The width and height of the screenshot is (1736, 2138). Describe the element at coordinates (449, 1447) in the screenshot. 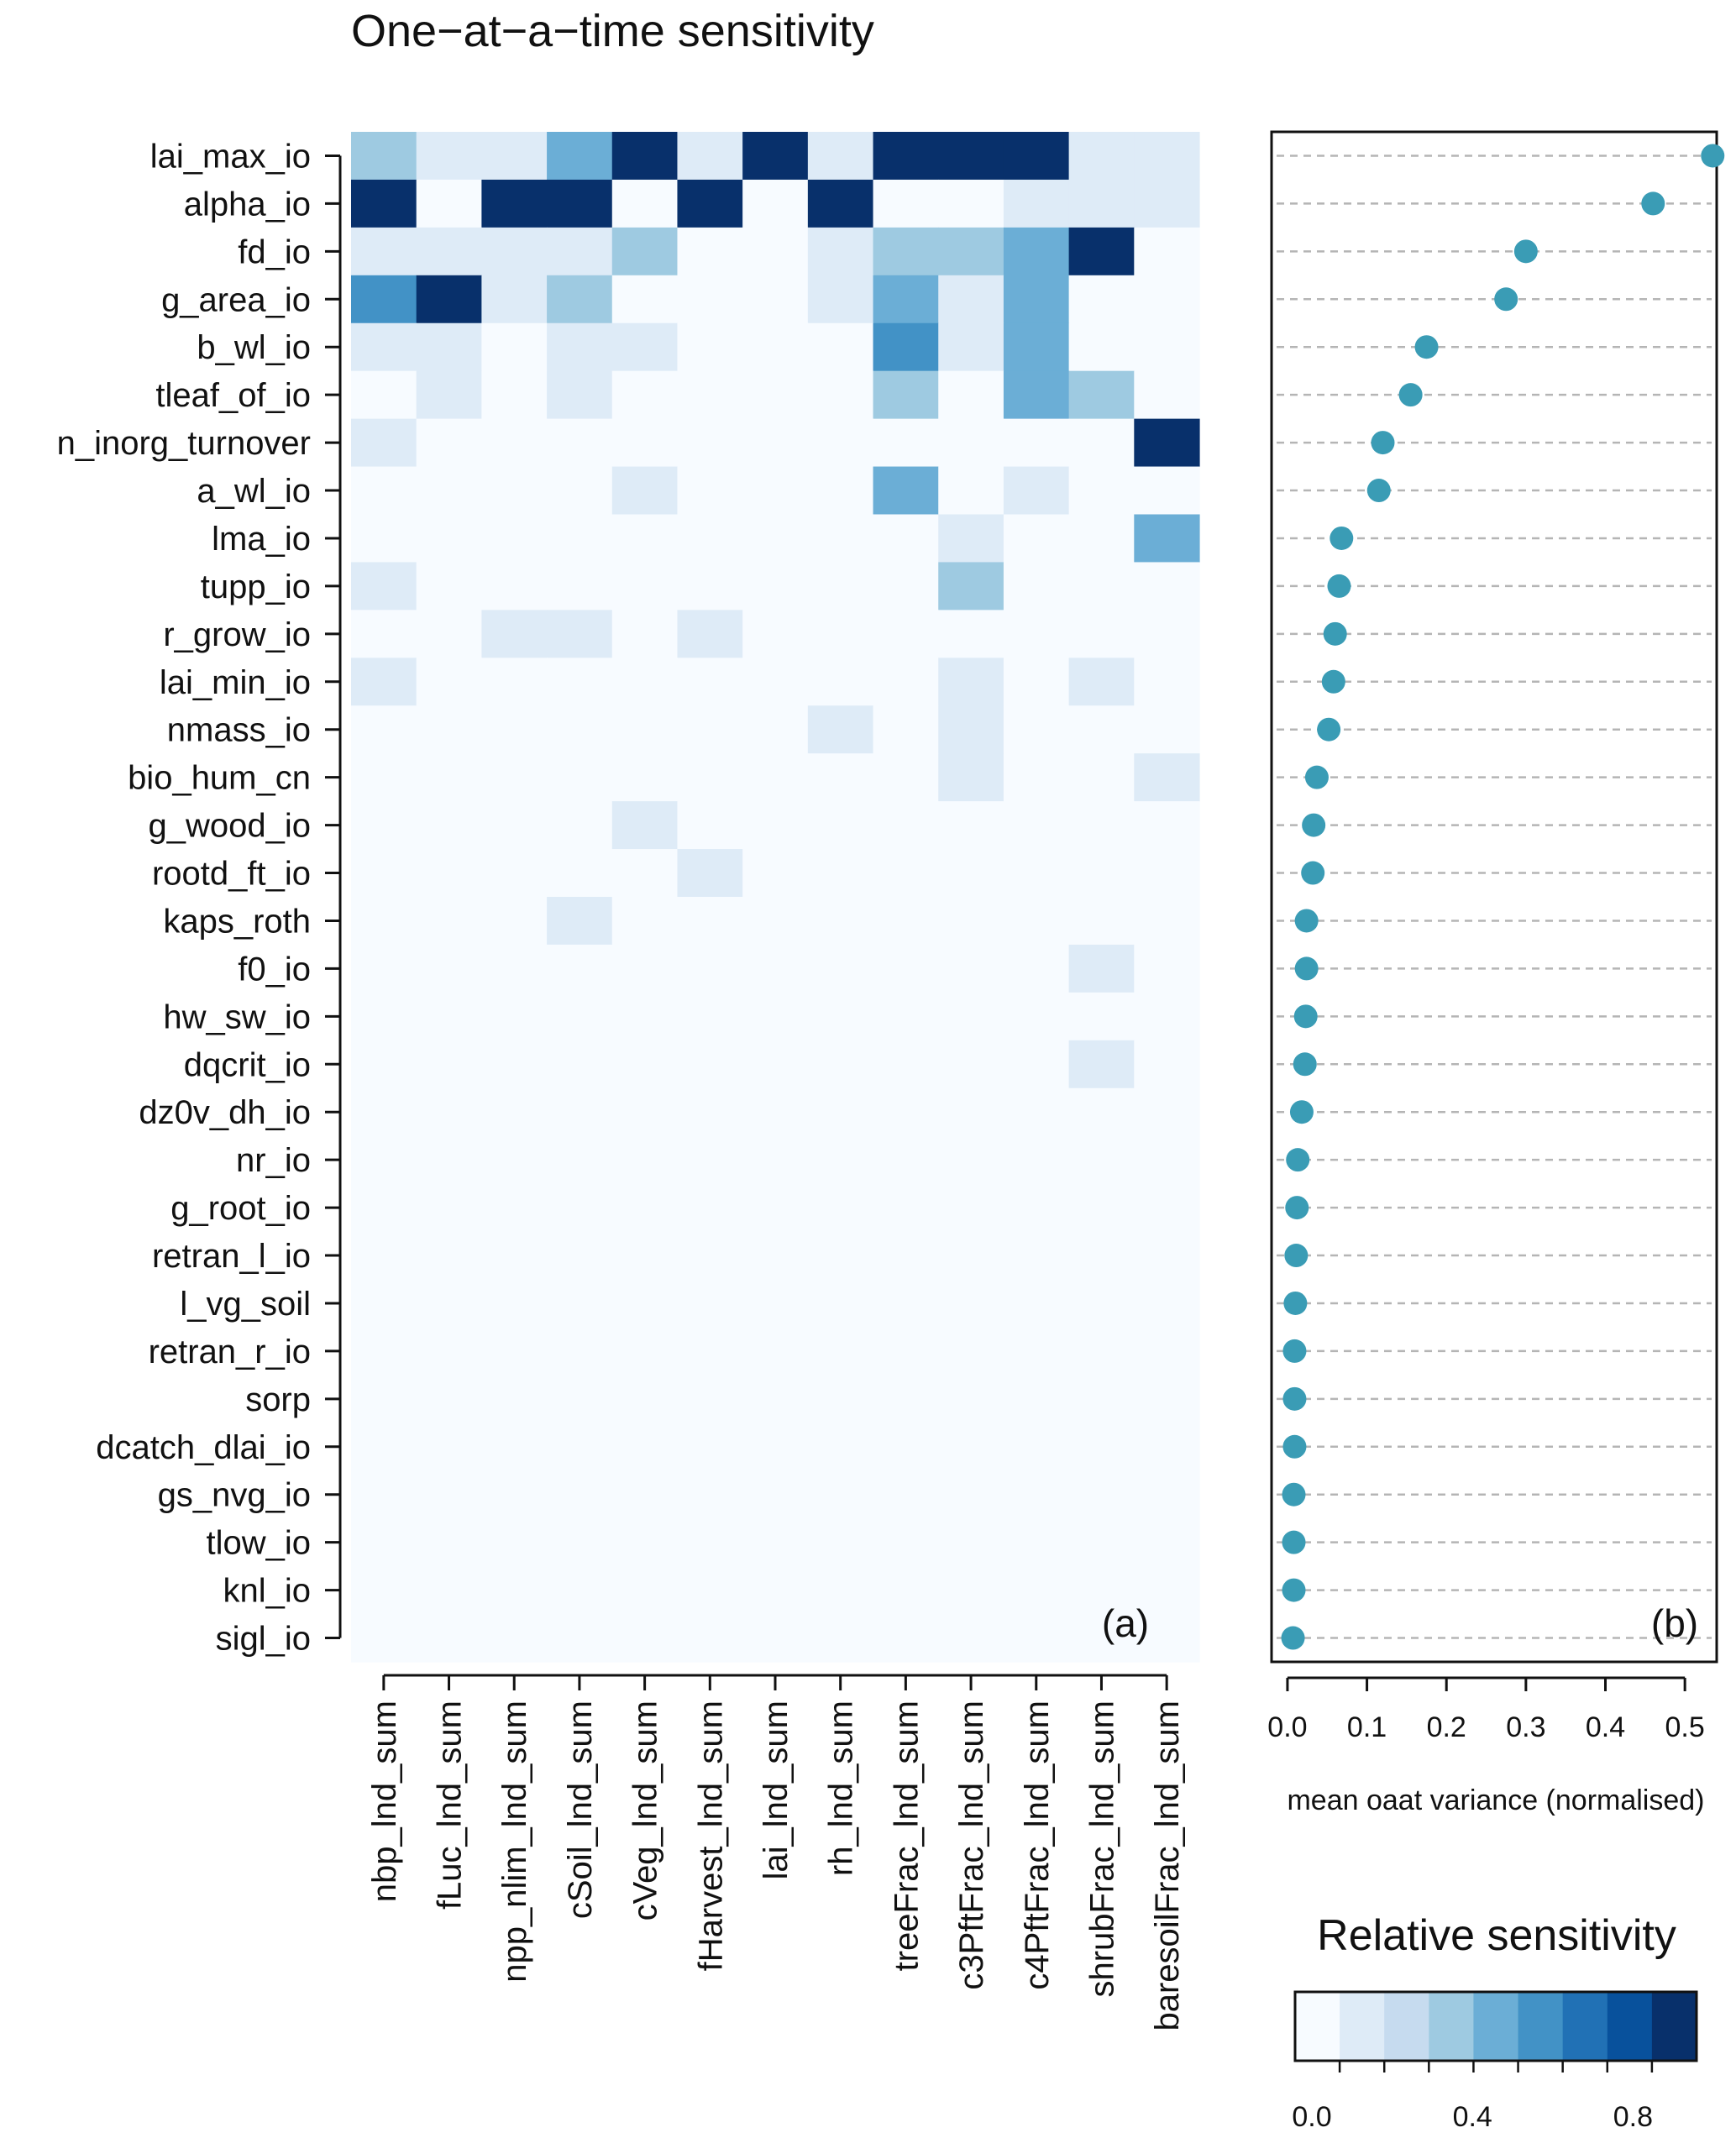

I see `heatmap-cell-dcatch_dlai_io-fLuc_lnd_sum` at that location.